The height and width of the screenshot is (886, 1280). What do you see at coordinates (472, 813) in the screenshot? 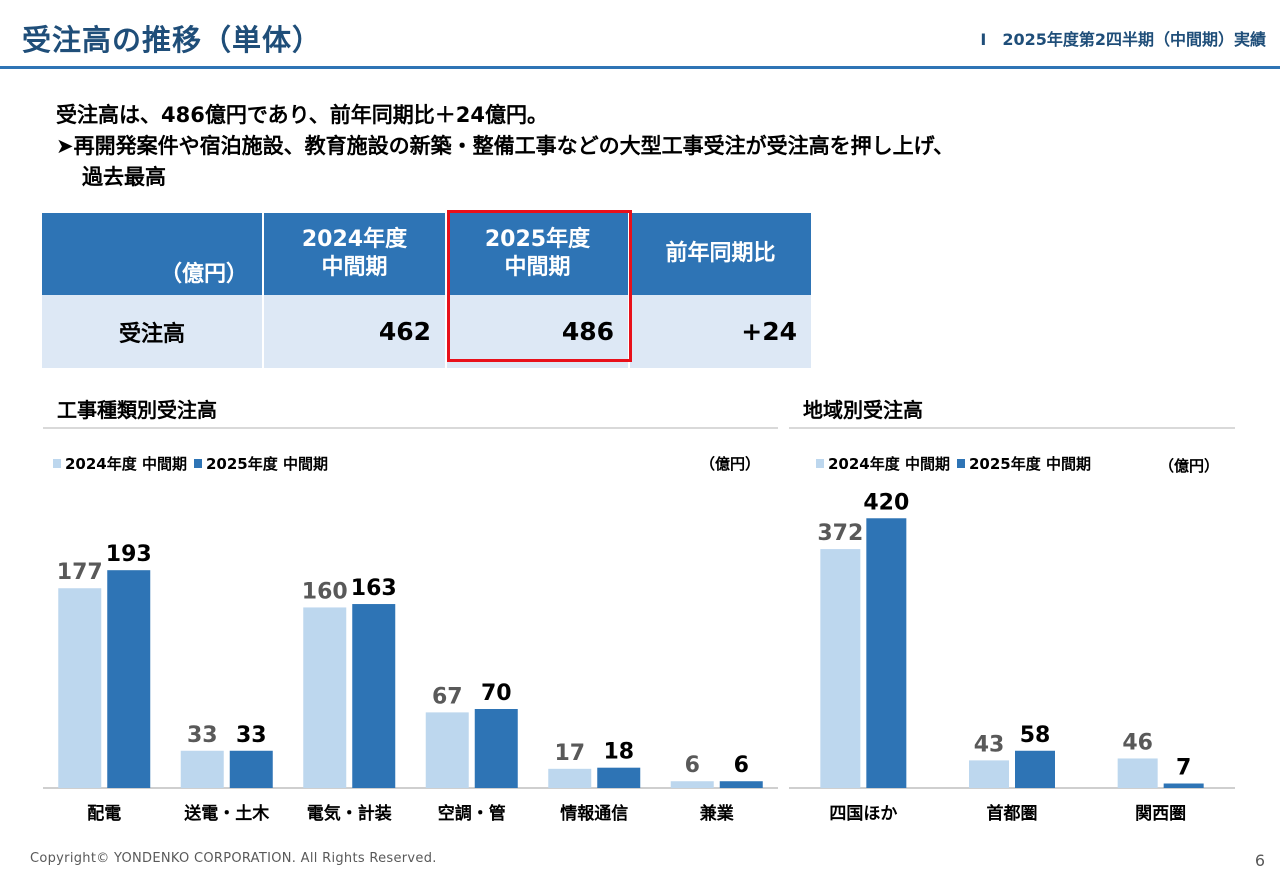
I see `chart1-category-label: 空調・管` at bounding box center [472, 813].